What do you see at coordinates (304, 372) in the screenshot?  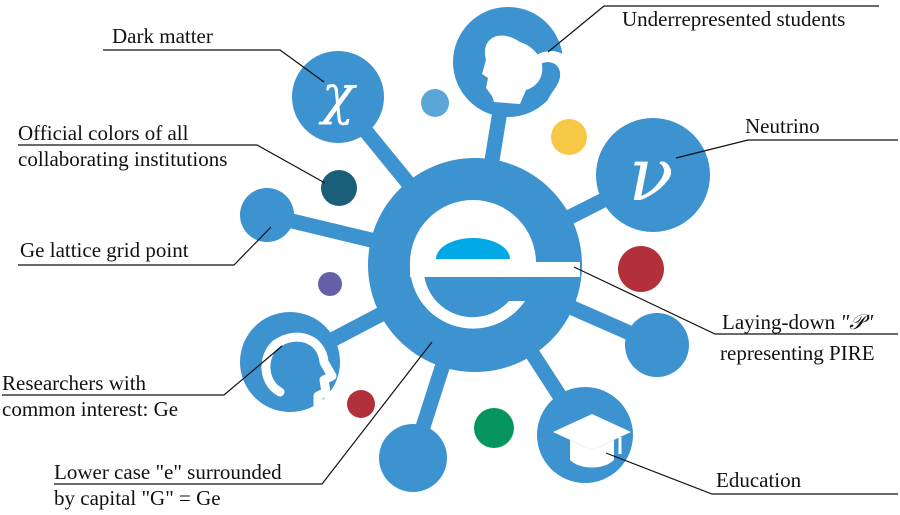 I see `male-head-silhouette-icon` at bounding box center [304, 372].